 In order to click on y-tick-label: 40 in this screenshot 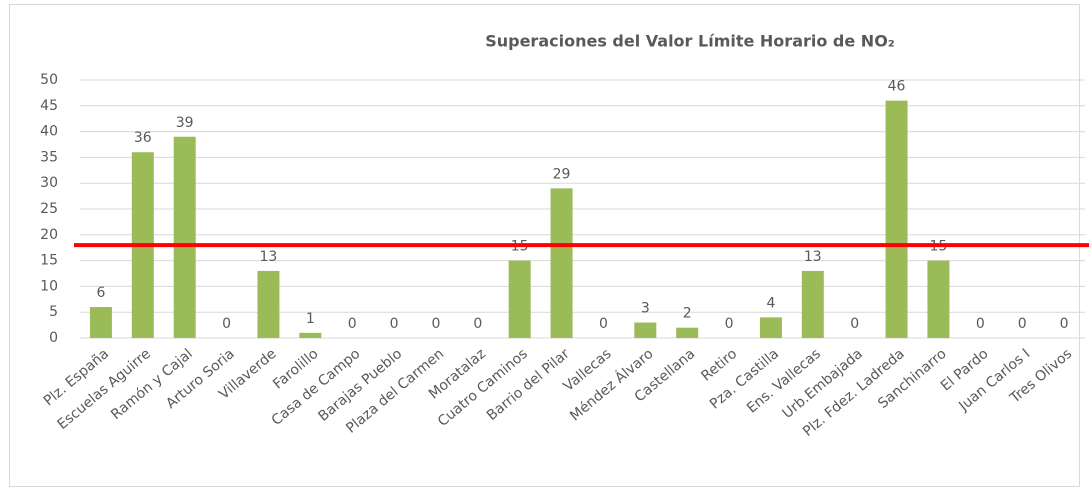, I will do `click(49, 132)`.